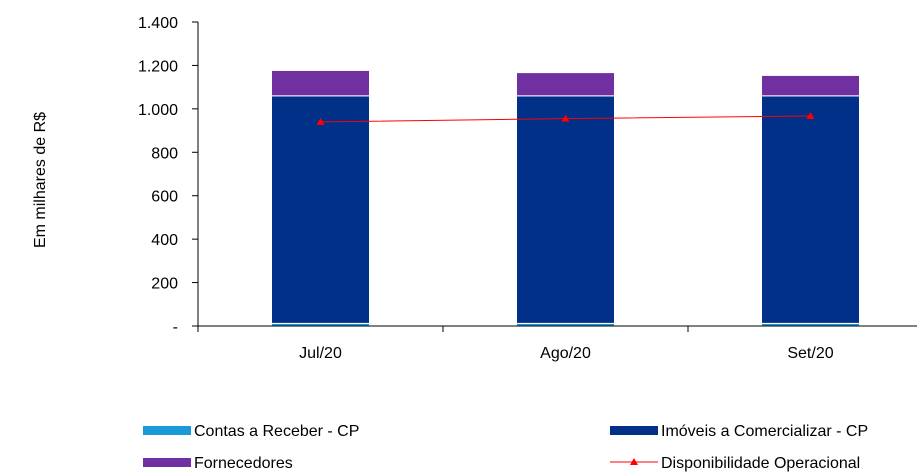  I want to click on y-tick-label: 600, so click(164, 197).